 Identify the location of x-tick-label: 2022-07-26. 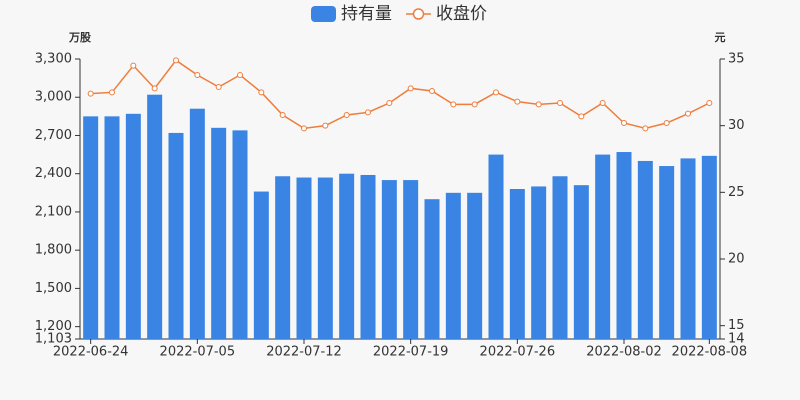
(518, 352).